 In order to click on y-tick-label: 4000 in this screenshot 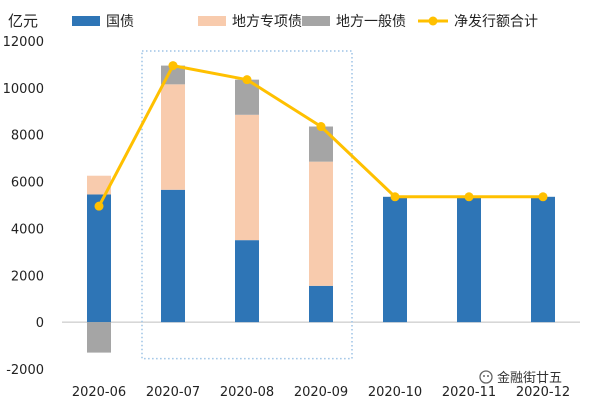, I will do `click(27, 229)`.